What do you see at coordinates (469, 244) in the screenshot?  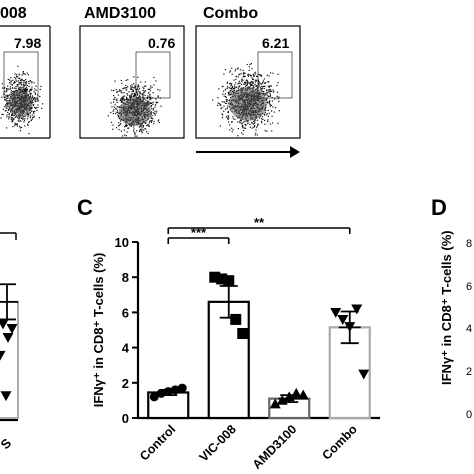 I see `right-cut-tick-1: 8` at bounding box center [469, 244].